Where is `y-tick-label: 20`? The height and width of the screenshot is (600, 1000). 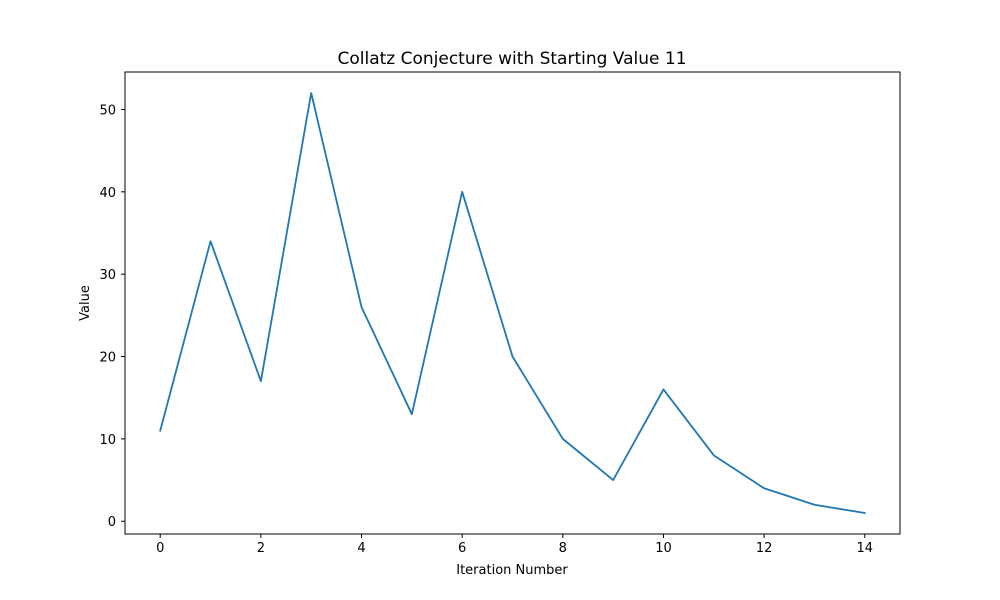 y-tick-label: 20 is located at coordinates (107, 358).